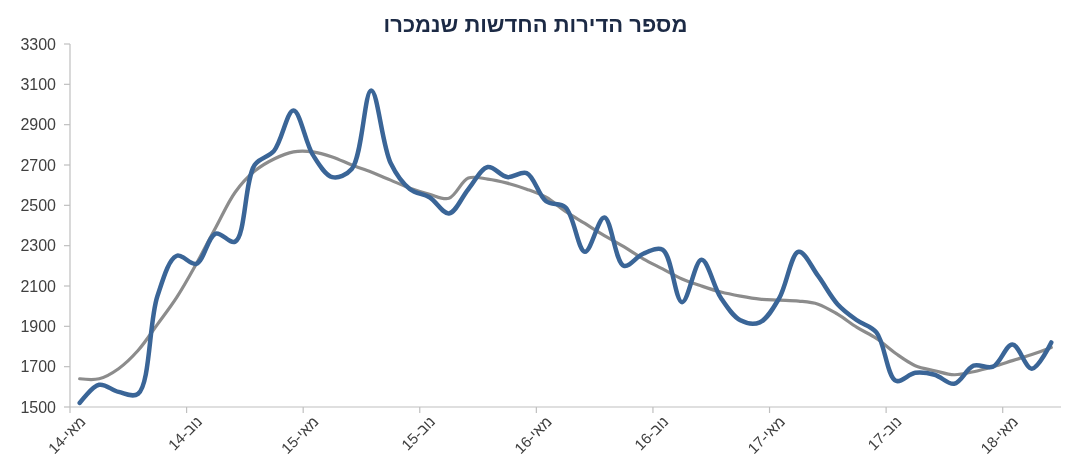 The width and height of the screenshot is (1079, 465). I want to click on x-tick-label: נוב-17, so click(884, 433).